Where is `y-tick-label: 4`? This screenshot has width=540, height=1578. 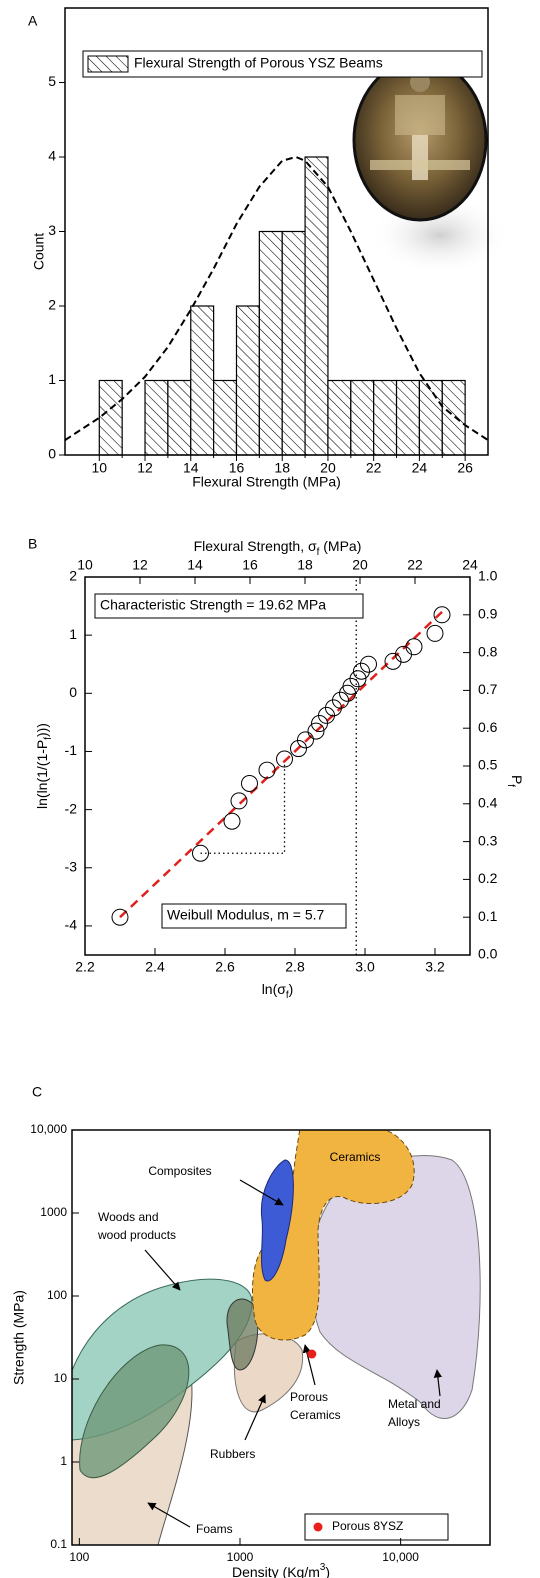 y-tick-label: 4 is located at coordinates (52, 156).